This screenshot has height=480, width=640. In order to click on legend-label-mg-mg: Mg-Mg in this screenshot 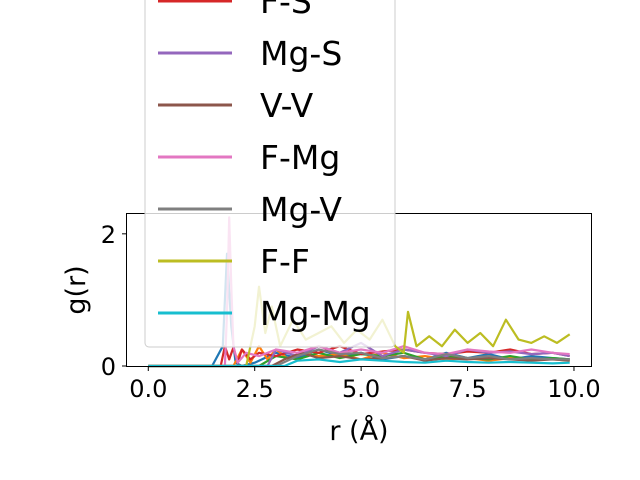, I will do `click(315, 313)`.